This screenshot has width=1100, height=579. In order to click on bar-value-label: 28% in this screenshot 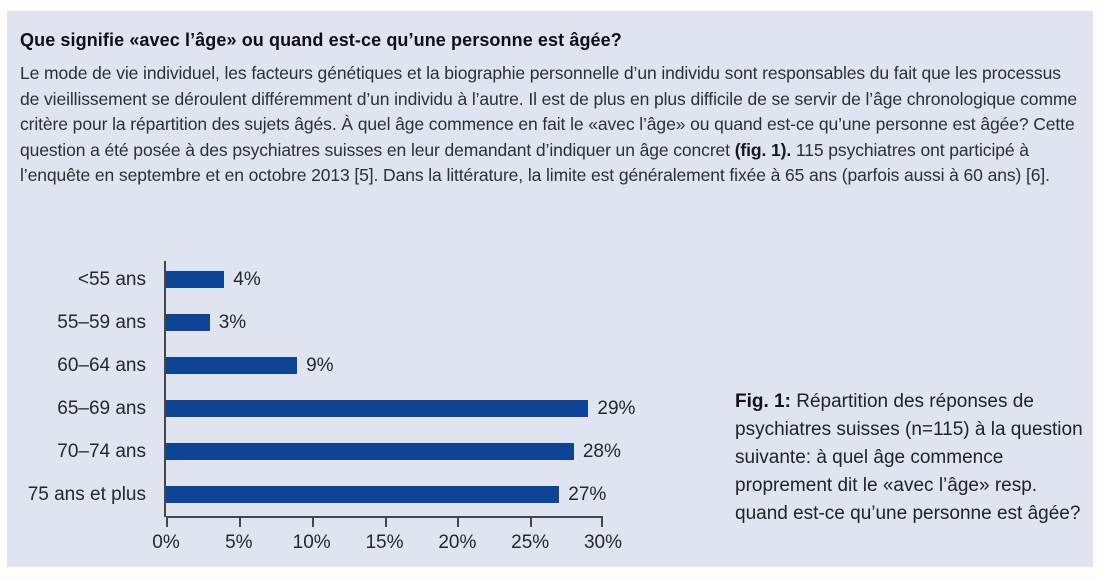, I will do `click(601, 451)`.